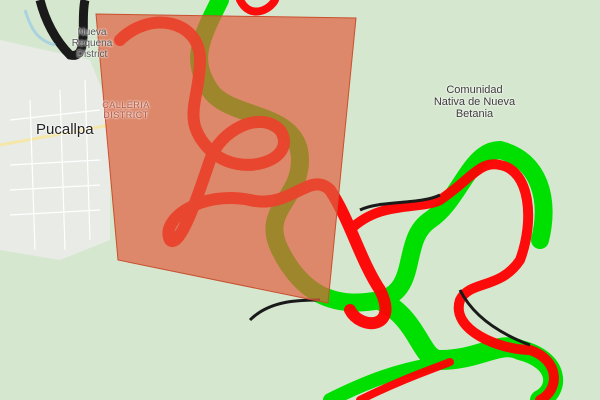 Image resolution: width=600 pixels, height=400 pixels. What do you see at coordinates (126, 110) in the screenshot?
I see `label-calleria-district: CALLERIA DISTRICT` at bounding box center [126, 110].